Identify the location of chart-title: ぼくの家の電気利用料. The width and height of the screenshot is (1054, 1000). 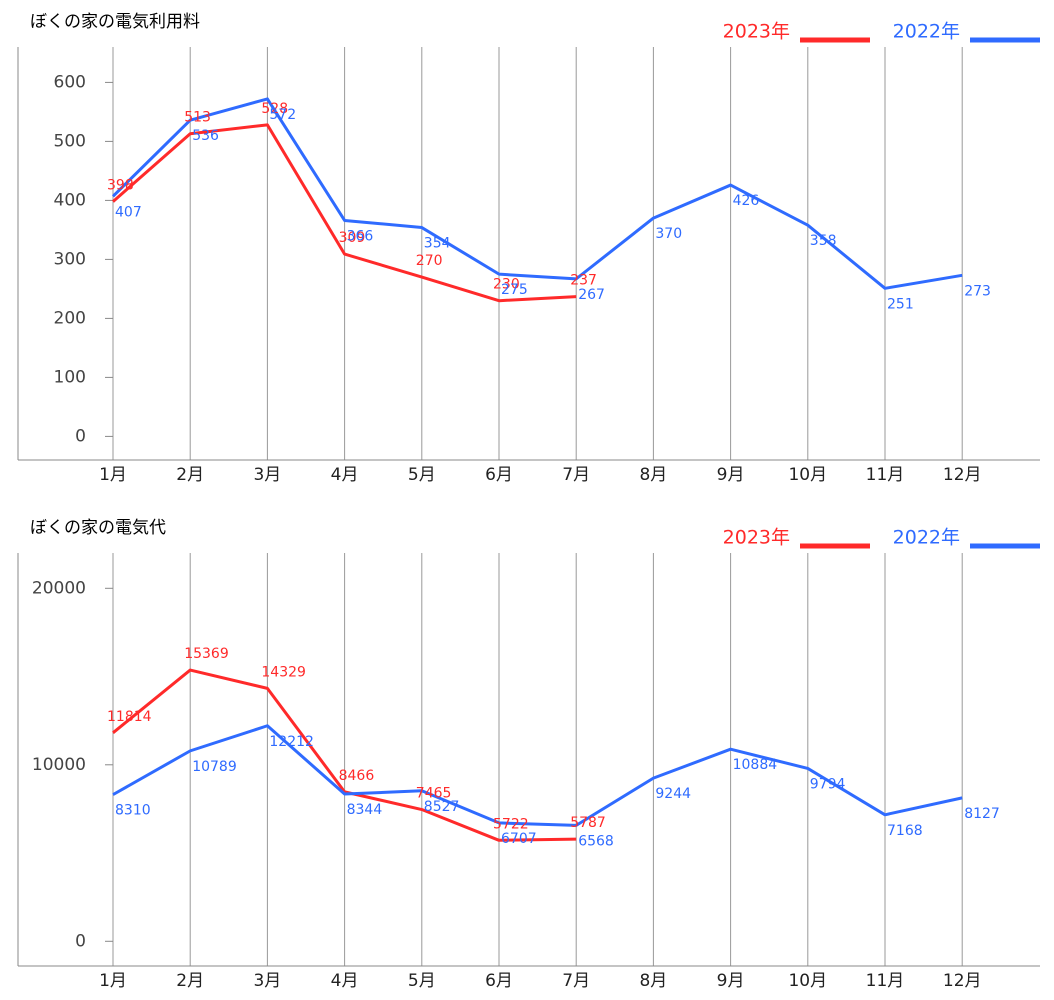
(115, 22).